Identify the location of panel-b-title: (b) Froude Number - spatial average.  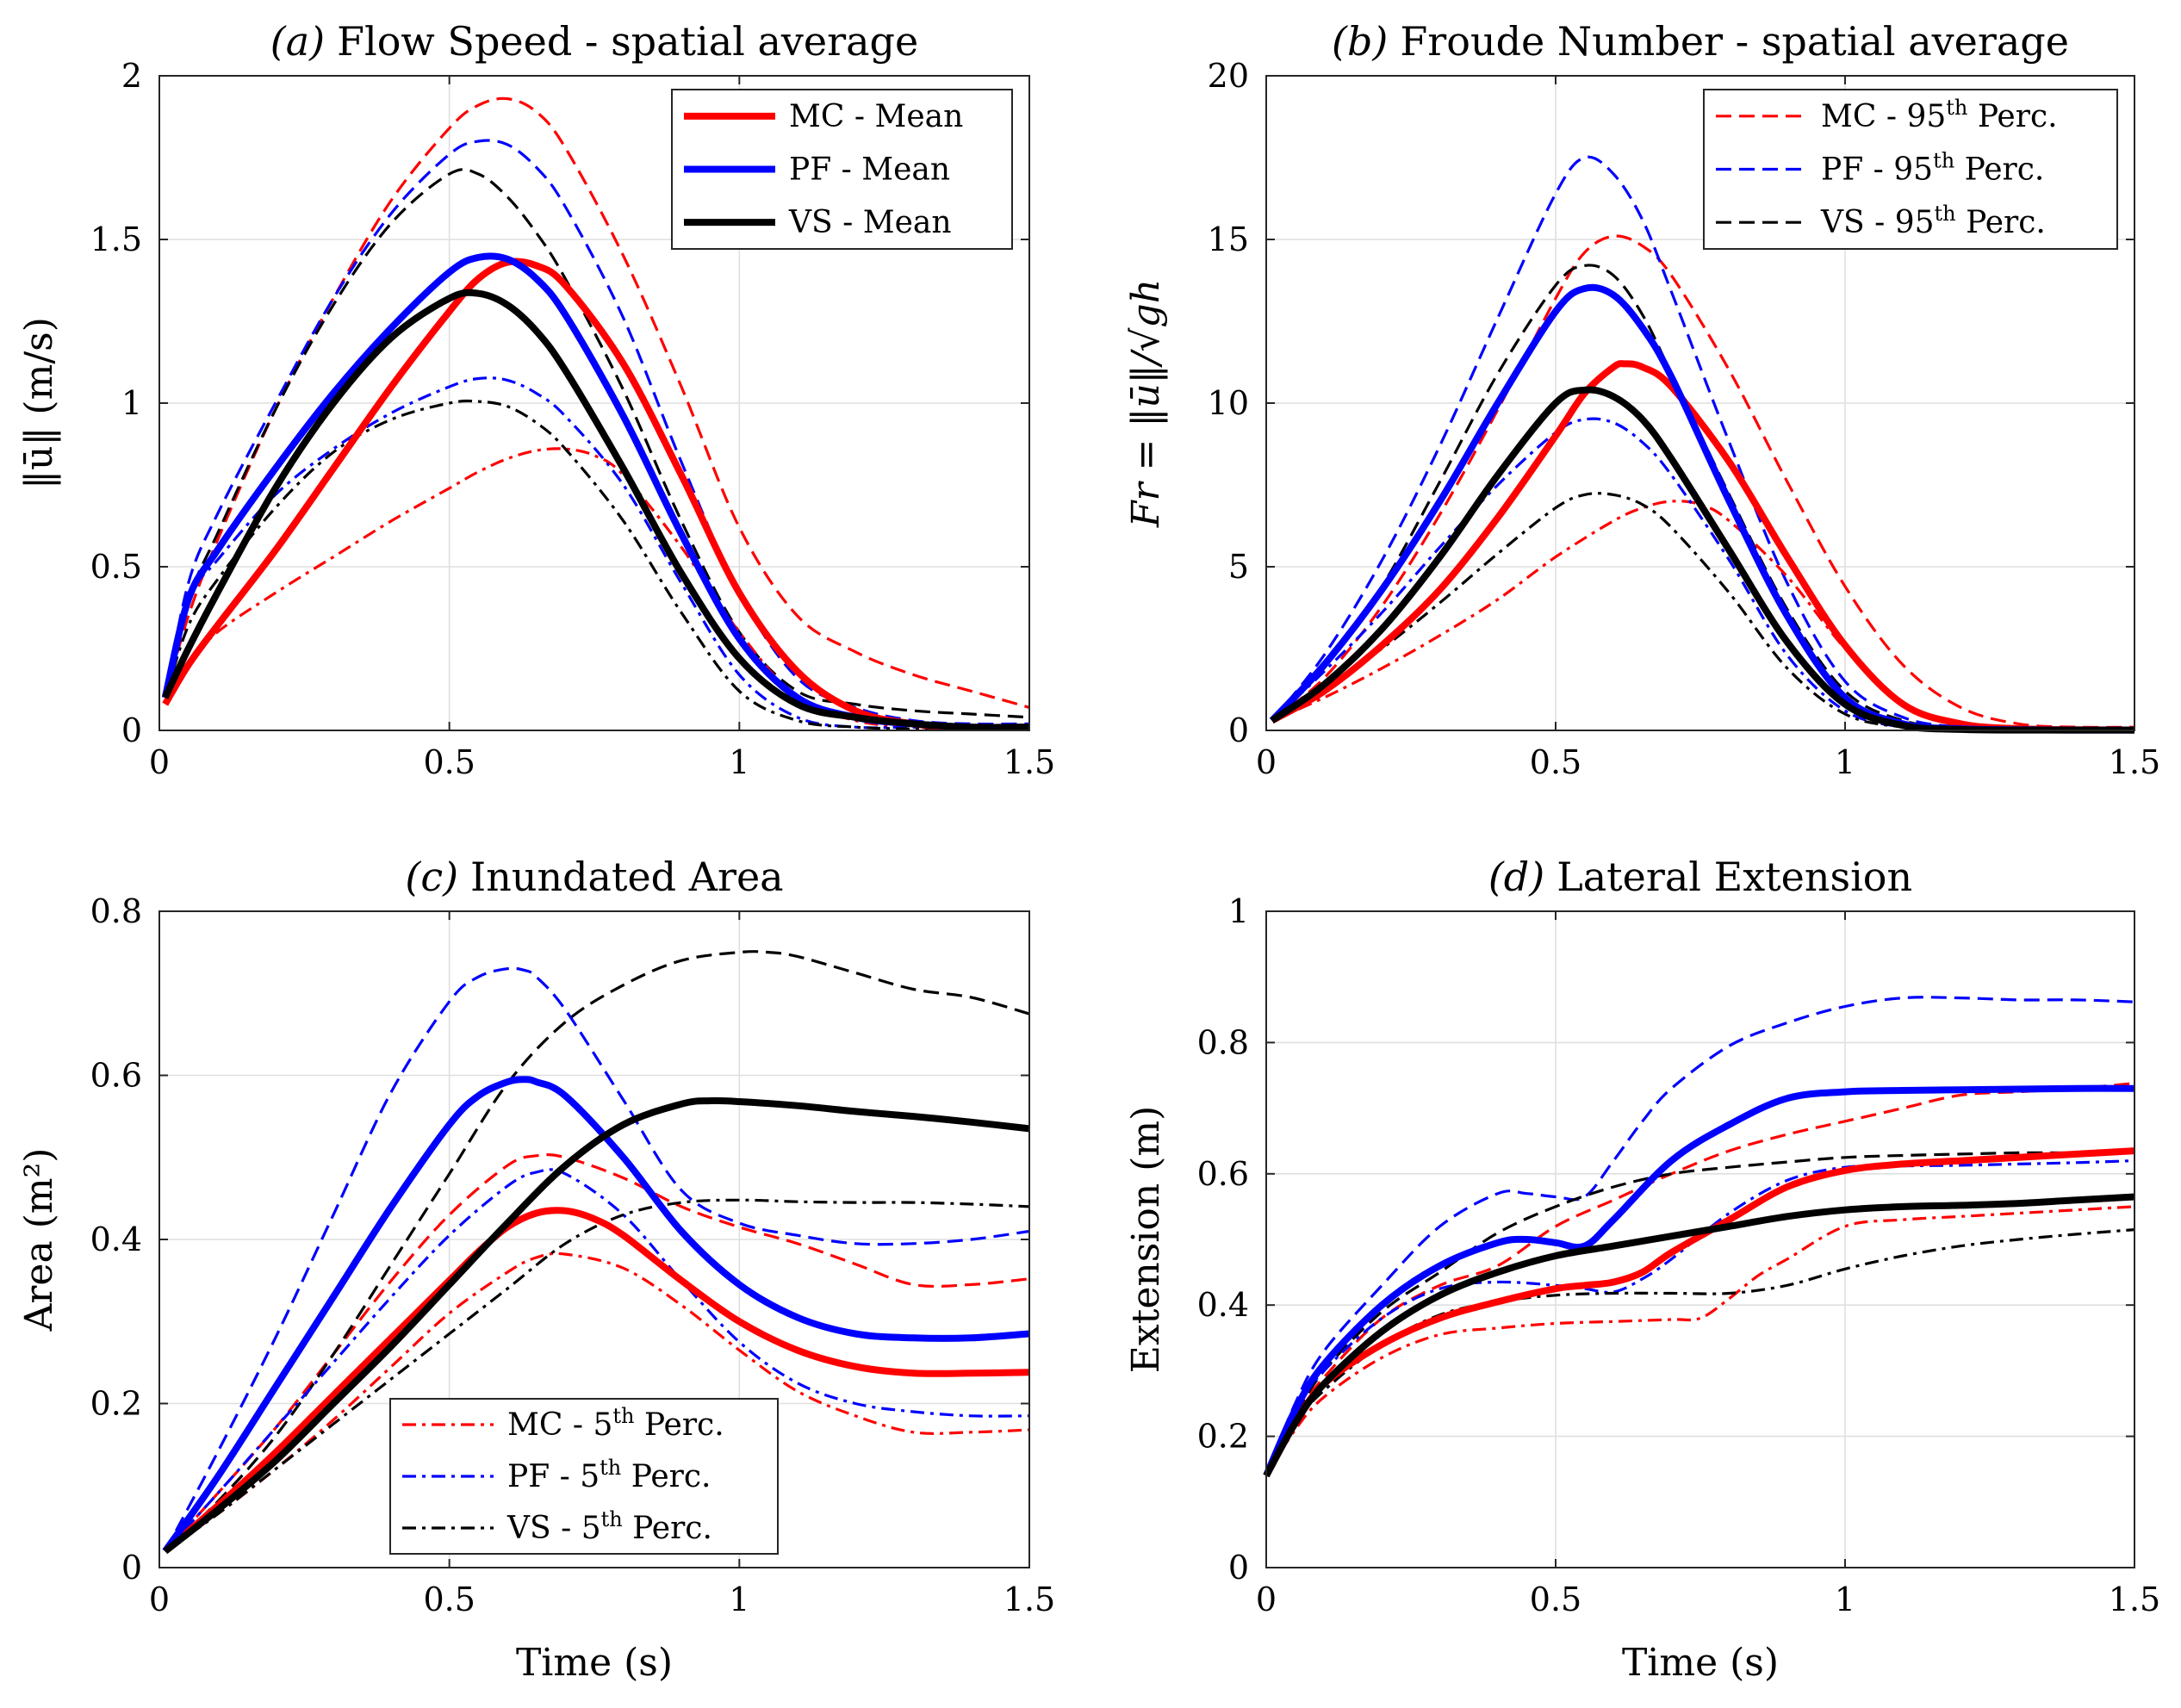
(1700, 41).